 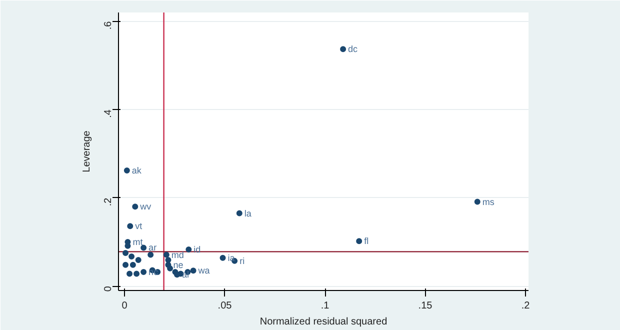 What do you see at coordinates (324, 322) in the screenshot?
I see `x-axis-title: Normalized residual squared` at bounding box center [324, 322].